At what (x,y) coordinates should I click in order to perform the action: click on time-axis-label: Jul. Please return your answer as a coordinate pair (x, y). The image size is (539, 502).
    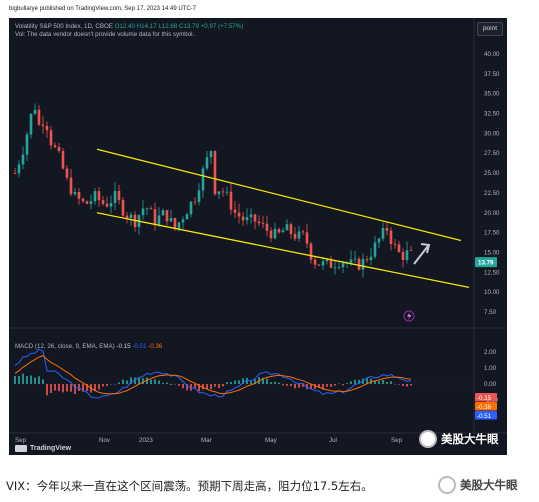
    Looking at the image, I should click on (333, 440).